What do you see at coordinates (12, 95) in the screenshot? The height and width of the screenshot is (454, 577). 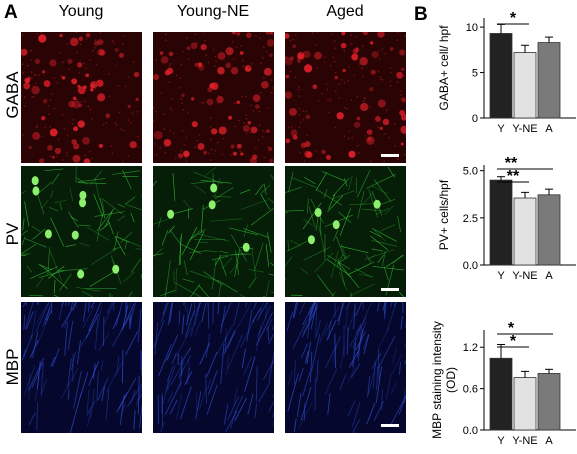 I see `row-label-gaba: GABA` at bounding box center [12, 95].